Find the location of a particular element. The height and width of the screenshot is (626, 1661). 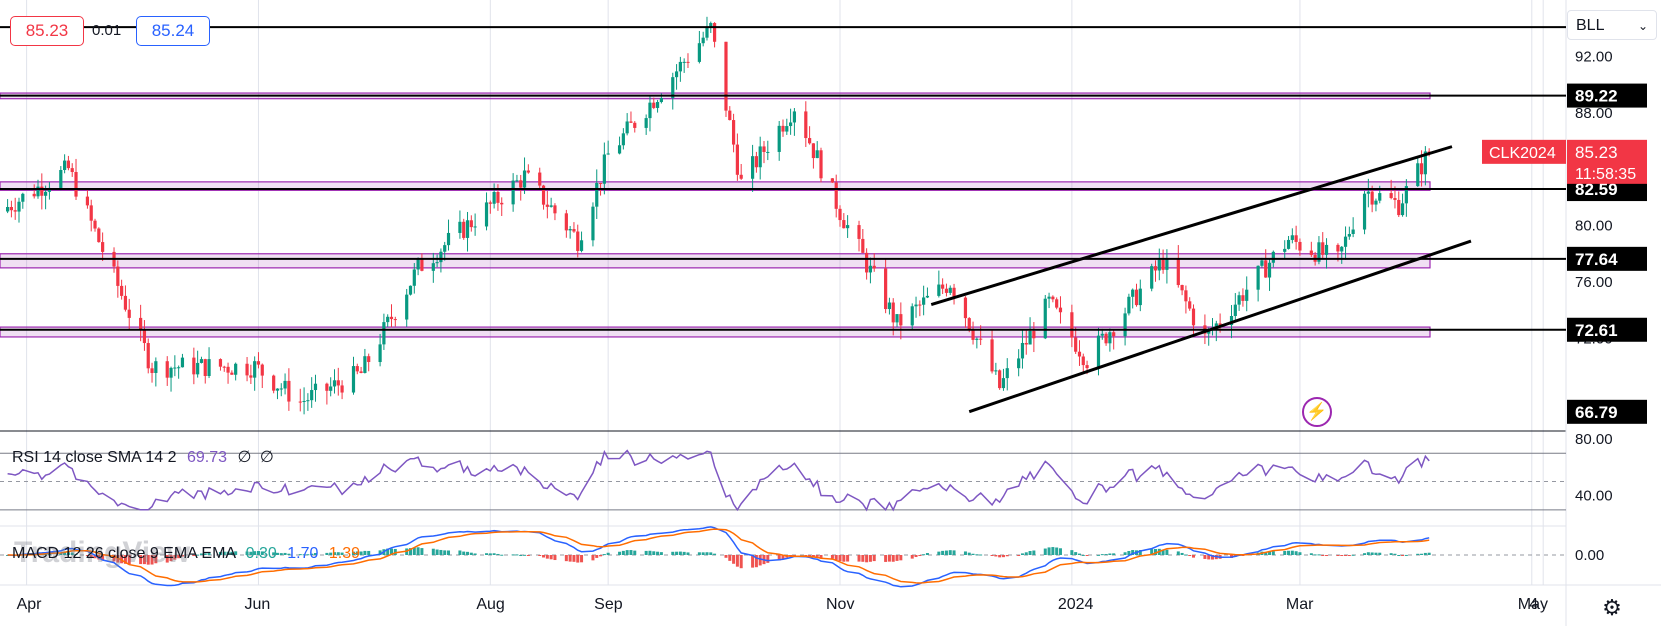

gear-icon: ⚙ is located at coordinates (1612, 607).